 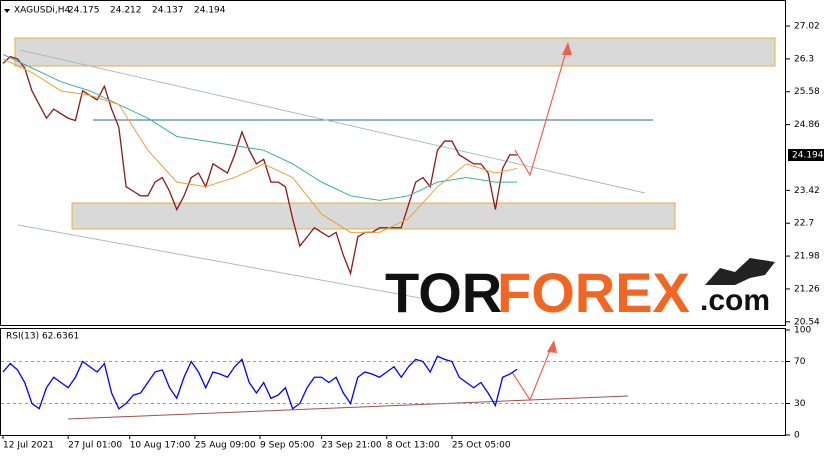 I want to click on y-tick-label: 21.98, so click(x=807, y=257).